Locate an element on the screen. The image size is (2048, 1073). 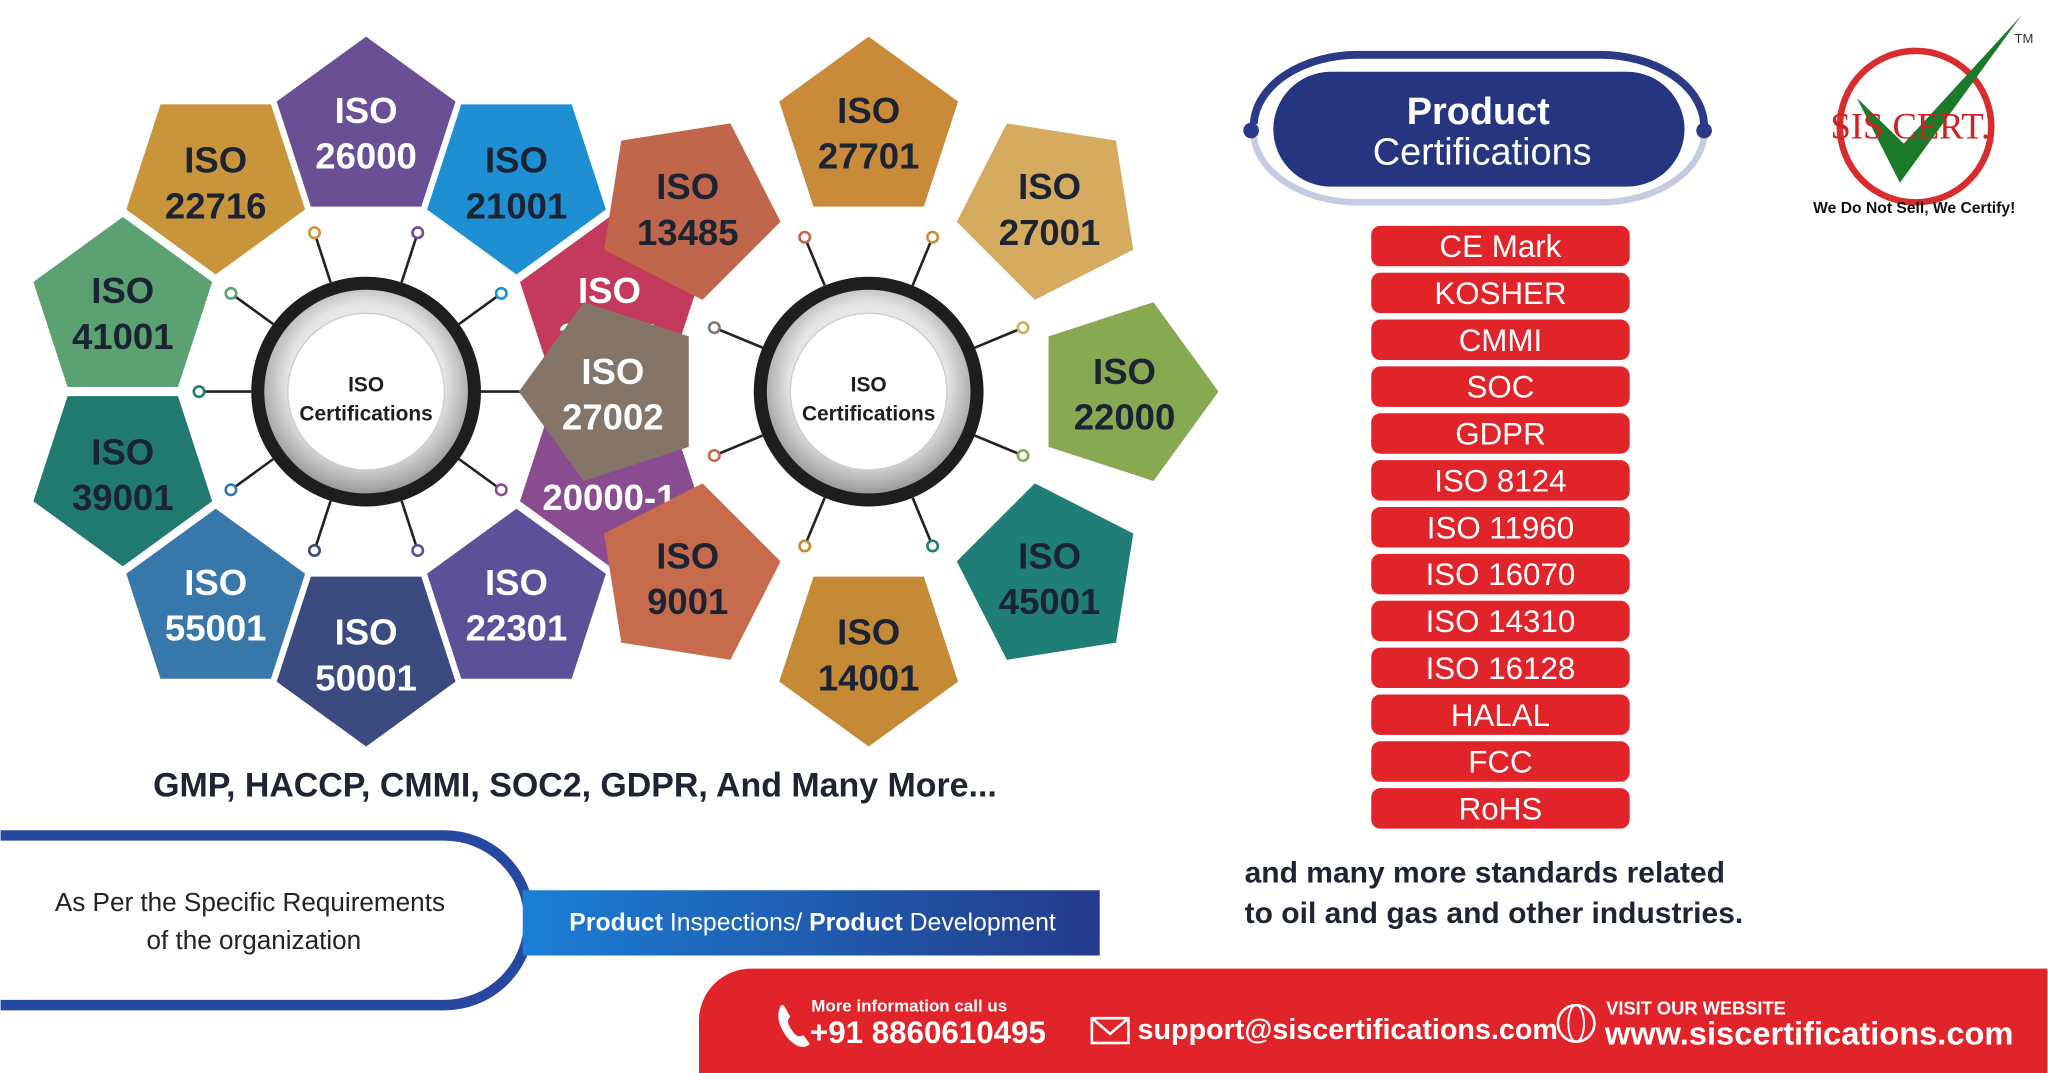
phone-icon is located at coordinates (794, 1026).